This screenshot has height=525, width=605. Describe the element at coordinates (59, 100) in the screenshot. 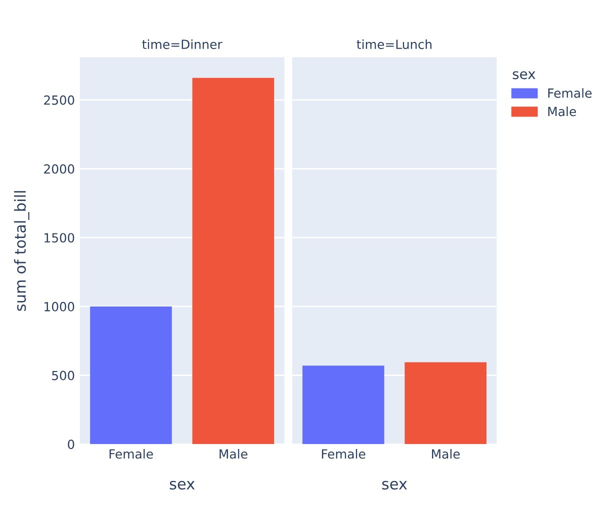

I see `y-tick-label: 2500` at that location.